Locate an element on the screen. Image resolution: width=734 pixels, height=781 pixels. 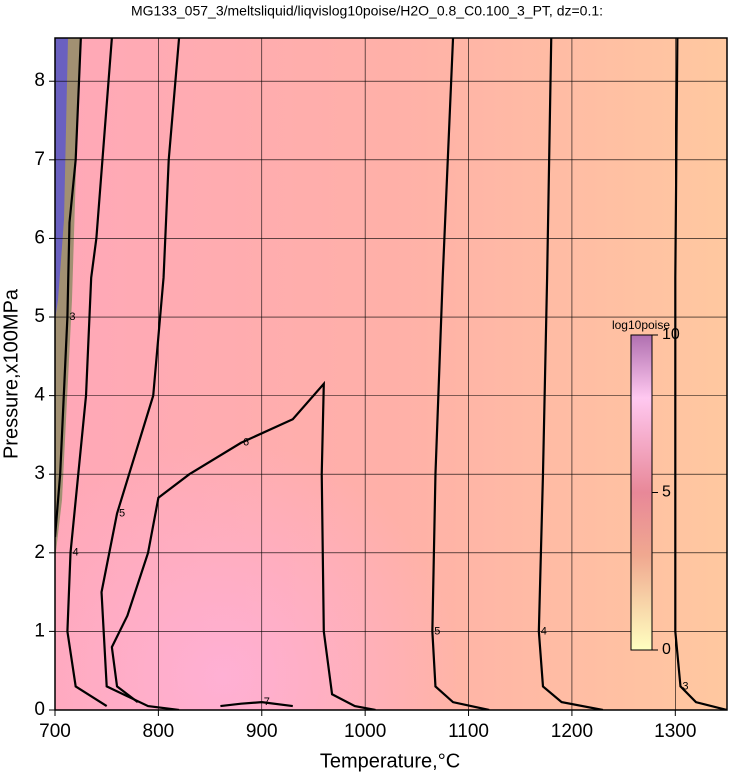
contour-label: 7 is located at coordinates (267, 702).